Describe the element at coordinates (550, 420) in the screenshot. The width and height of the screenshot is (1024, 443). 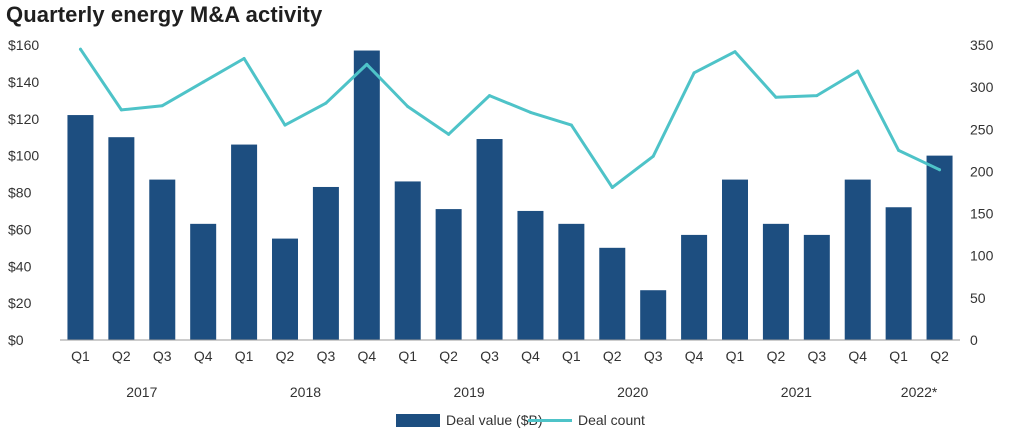
I see `legend-swatch-line` at that location.